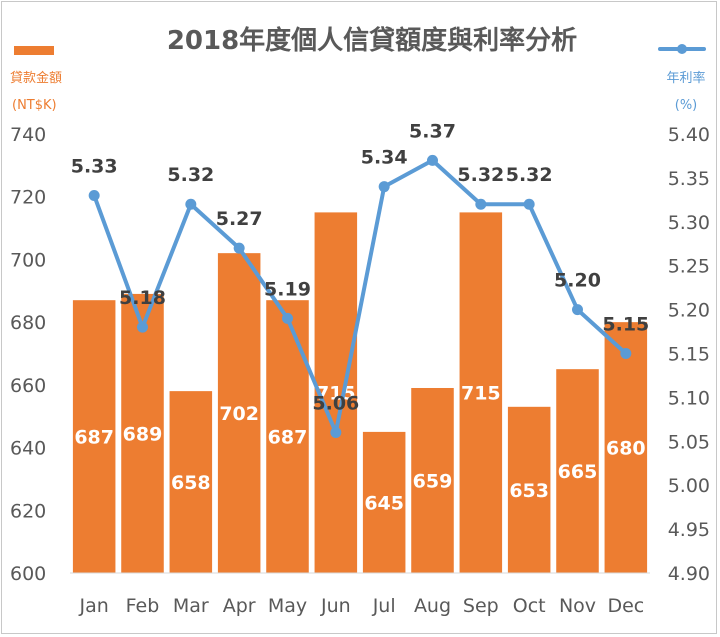 Image resolution: width=720 pixels, height=637 pixels. I want to click on category-label: Jul, so click(384, 606).